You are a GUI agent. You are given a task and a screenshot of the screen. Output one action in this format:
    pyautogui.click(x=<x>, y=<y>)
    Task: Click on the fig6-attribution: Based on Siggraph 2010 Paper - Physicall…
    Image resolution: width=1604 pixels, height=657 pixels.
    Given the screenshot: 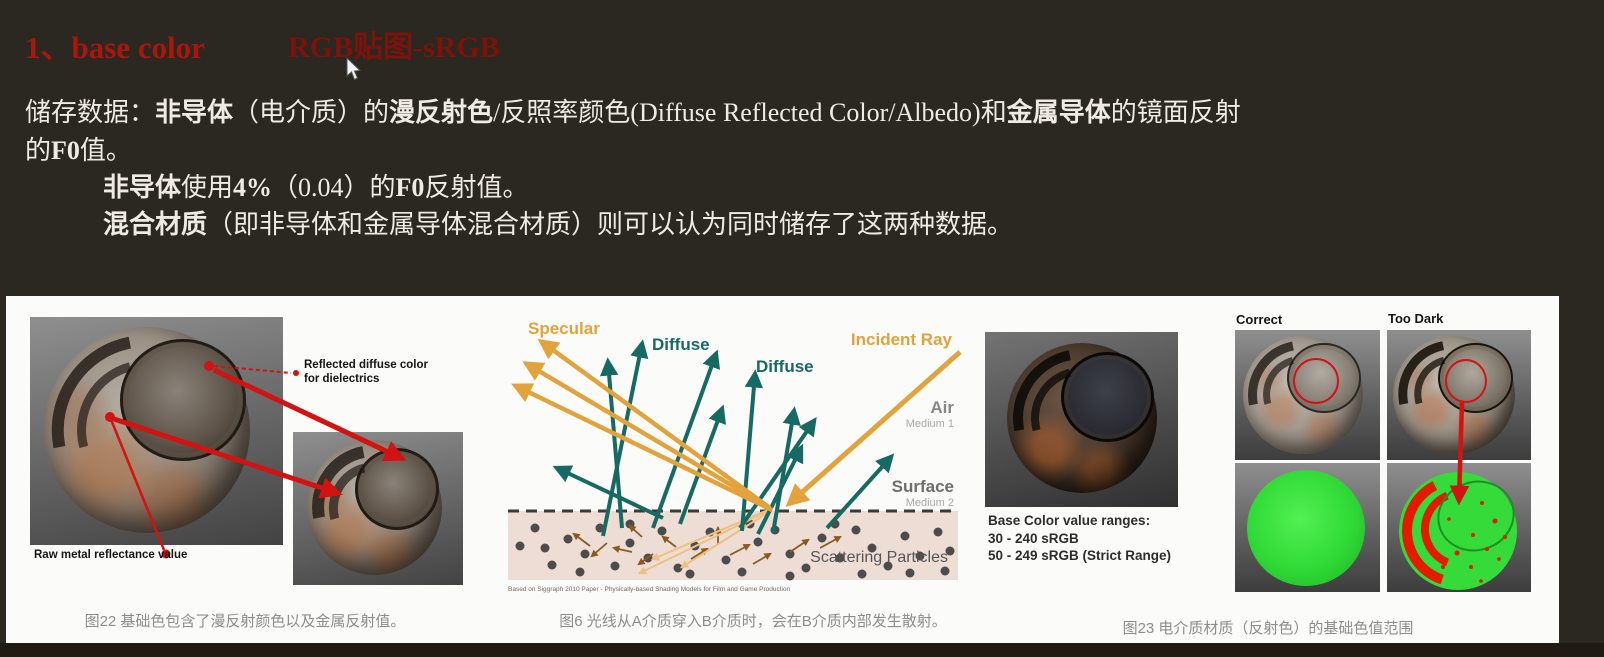 What is the action you would take?
    pyautogui.click(x=649, y=589)
    